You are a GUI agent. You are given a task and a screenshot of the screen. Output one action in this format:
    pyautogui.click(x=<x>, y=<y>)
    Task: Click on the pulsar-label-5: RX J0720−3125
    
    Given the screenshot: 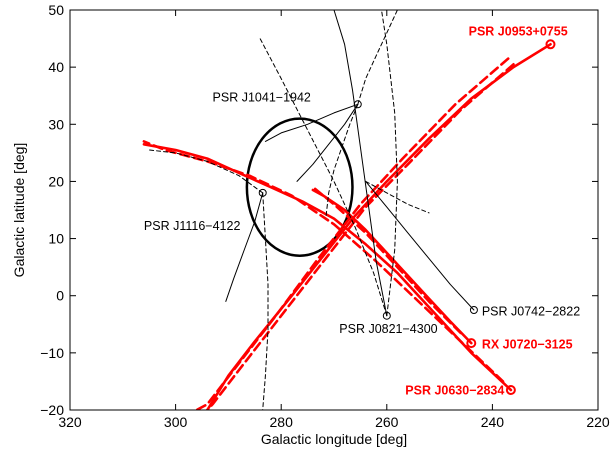 What is the action you would take?
    pyautogui.click(x=527, y=344)
    